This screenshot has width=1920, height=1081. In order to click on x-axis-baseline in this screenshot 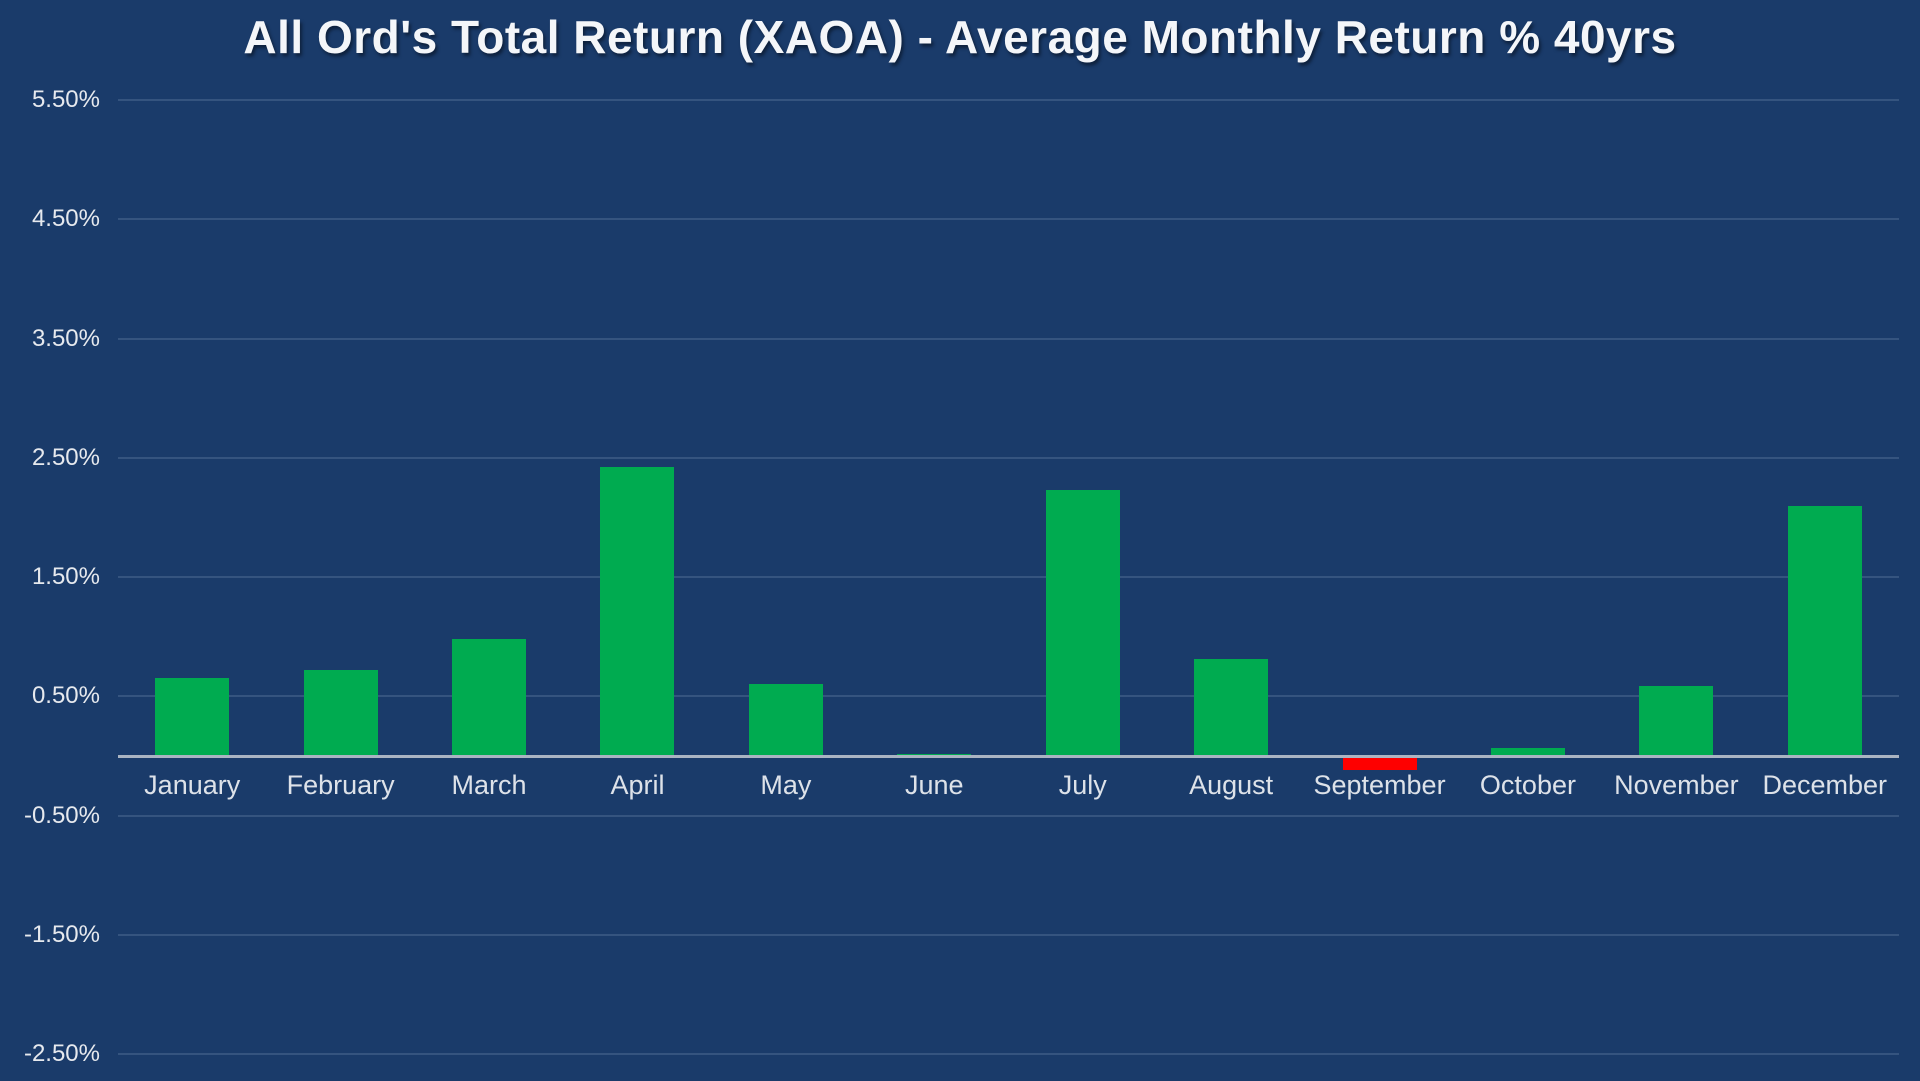, I will do `click(1008, 756)`.